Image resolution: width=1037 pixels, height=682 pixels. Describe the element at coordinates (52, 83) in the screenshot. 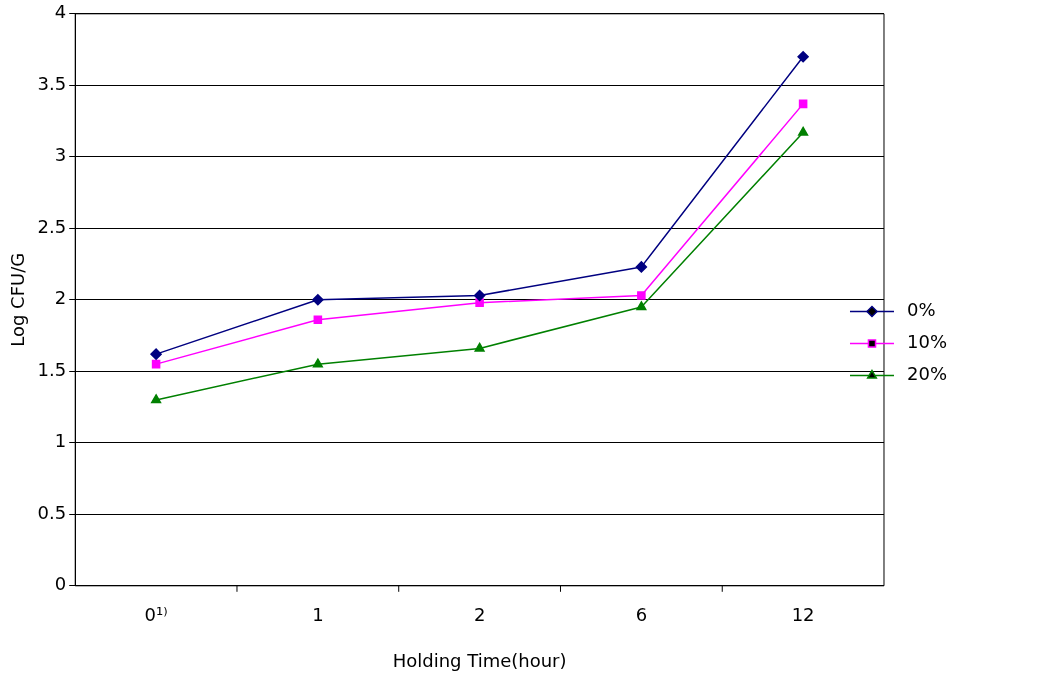

I see `y-tick-label: 3.5` at that location.